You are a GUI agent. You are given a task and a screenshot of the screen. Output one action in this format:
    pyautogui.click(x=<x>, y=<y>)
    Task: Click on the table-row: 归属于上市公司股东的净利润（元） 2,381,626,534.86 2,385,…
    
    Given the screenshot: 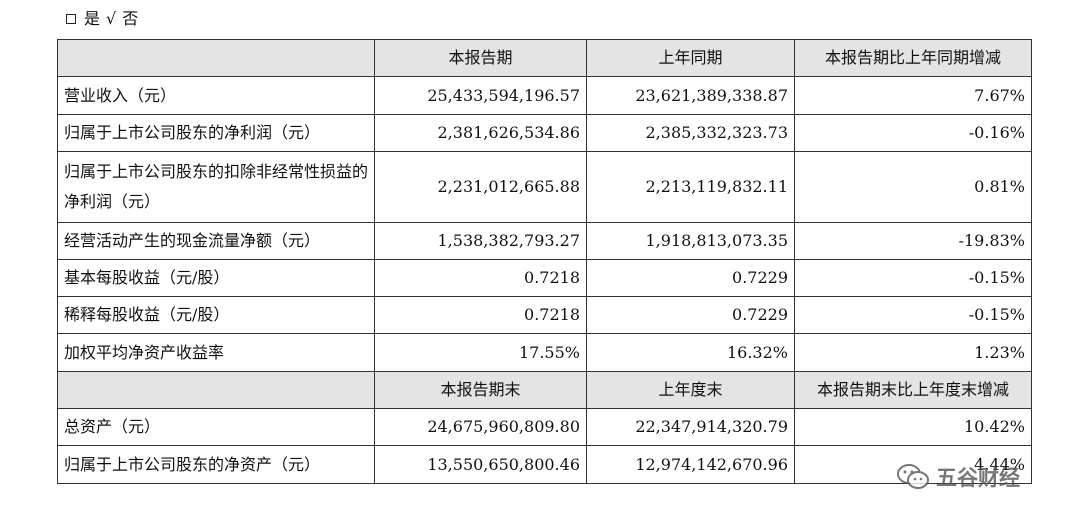 What is the action you would take?
    pyautogui.click(x=544, y=133)
    